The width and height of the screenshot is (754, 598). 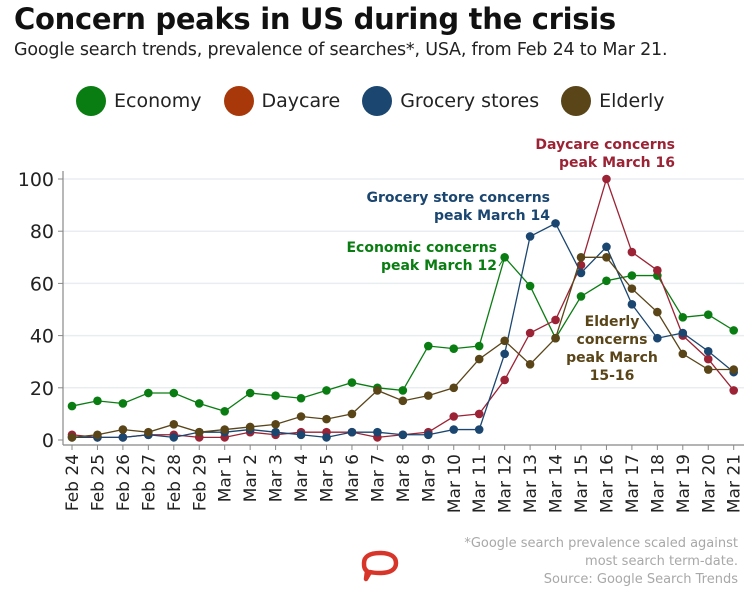 I want to click on x-tick-label: Mar 12, so click(x=506, y=483).